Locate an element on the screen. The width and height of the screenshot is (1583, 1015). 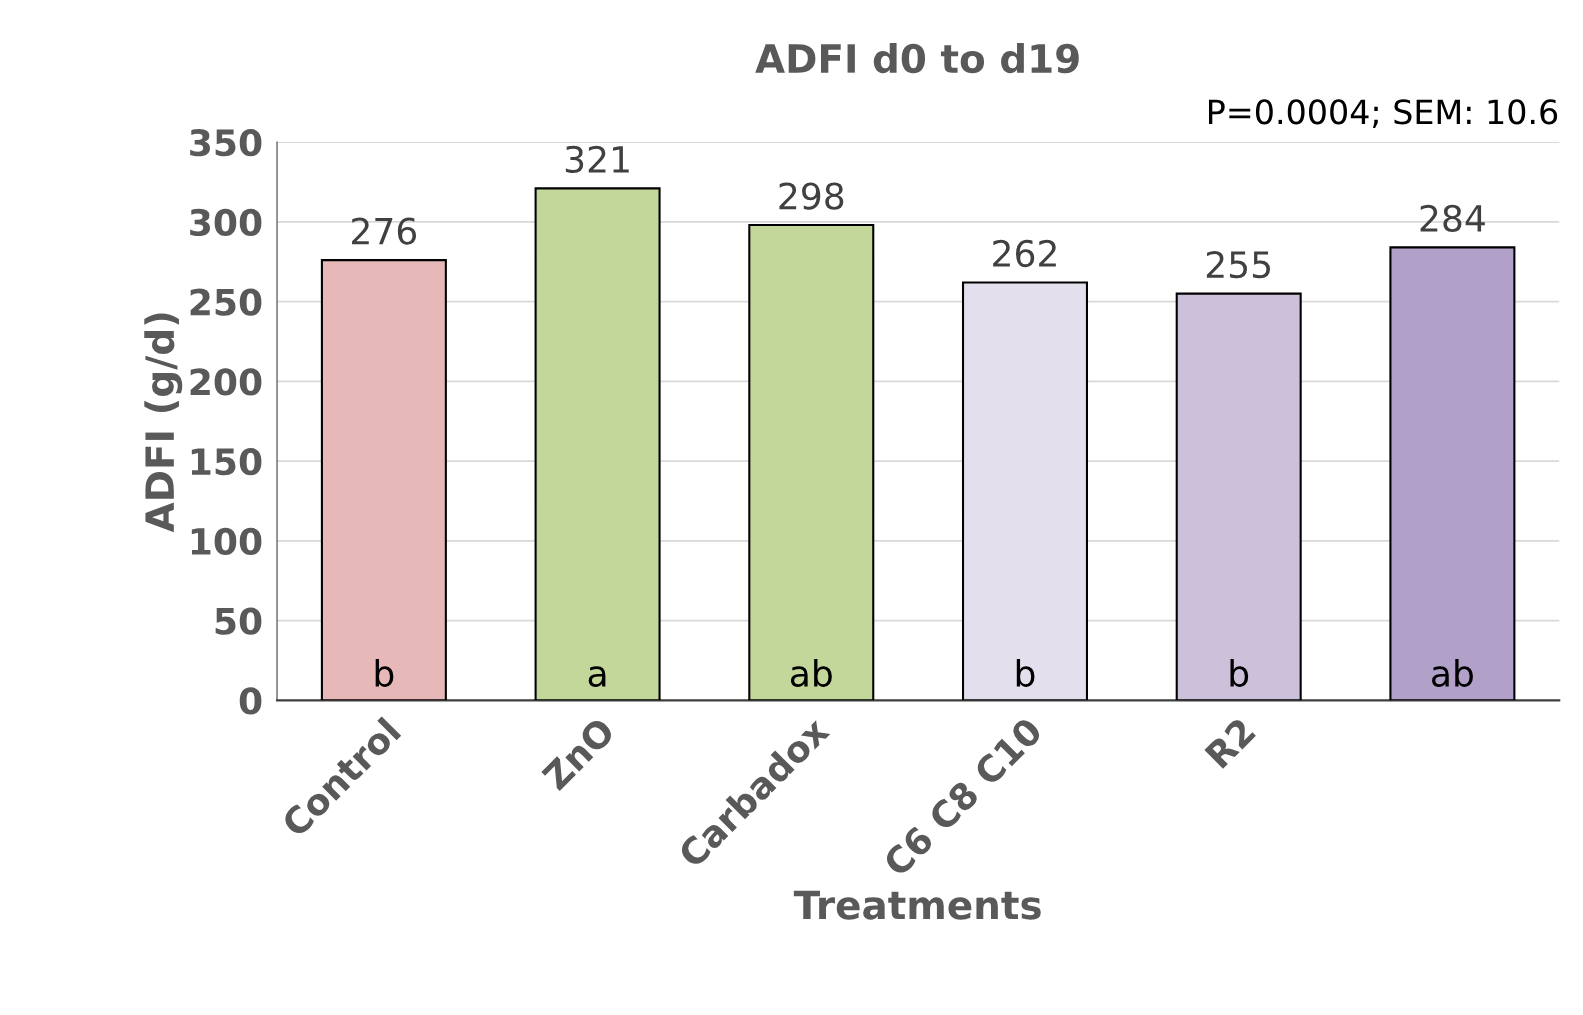
y-tick-label: 350 is located at coordinates (226, 143).